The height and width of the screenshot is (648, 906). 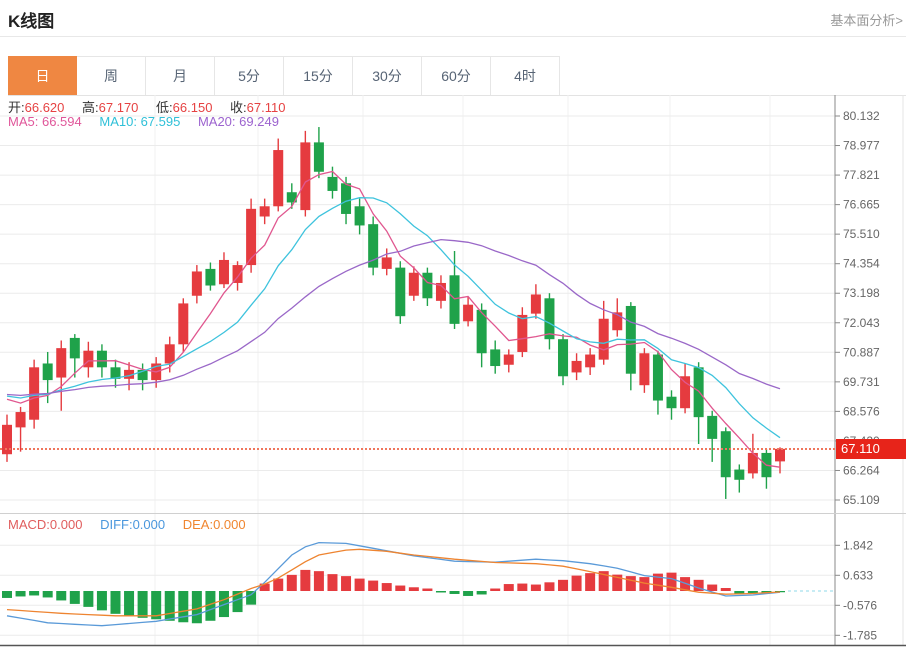 I want to click on page-title: K线图, so click(x=31, y=21).